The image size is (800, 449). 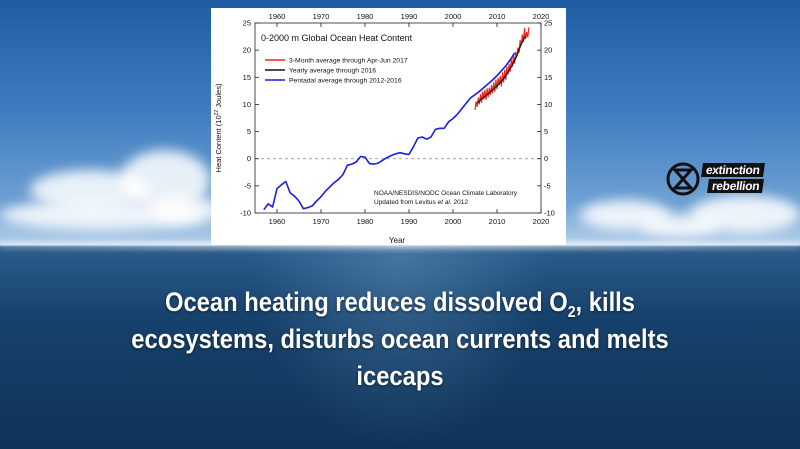 What do you see at coordinates (249, 158) in the screenshot?
I see `y-tick-label-left: 0` at bounding box center [249, 158].